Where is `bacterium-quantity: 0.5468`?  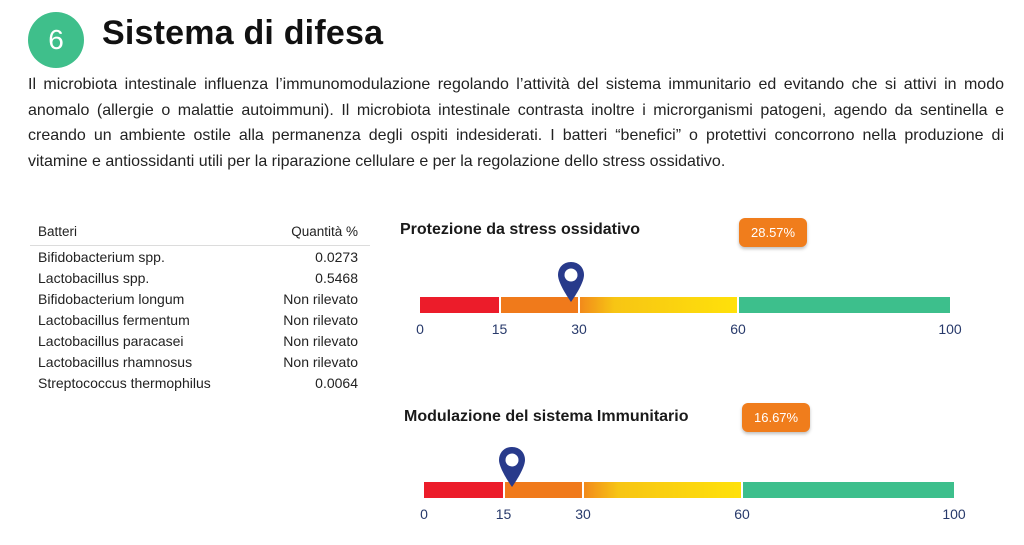 bacterium-quantity: 0.5468 is located at coordinates (336, 277).